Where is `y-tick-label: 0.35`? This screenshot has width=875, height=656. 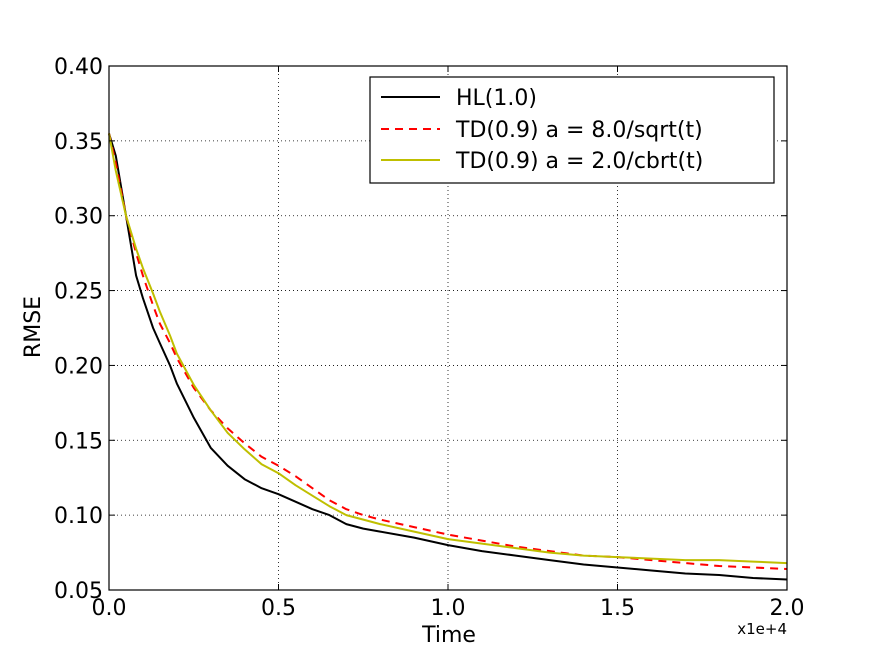
y-tick-label: 0.35 is located at coordinates (78, 142).